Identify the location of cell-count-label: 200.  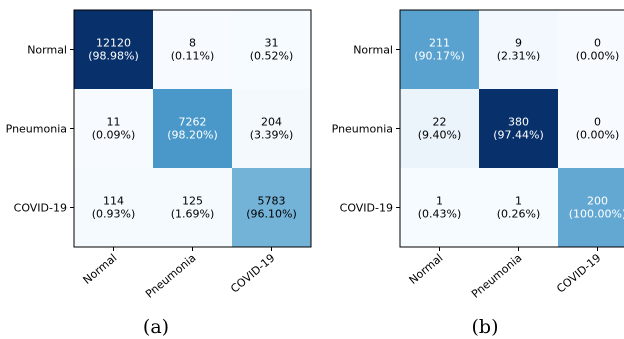
(597, 201).